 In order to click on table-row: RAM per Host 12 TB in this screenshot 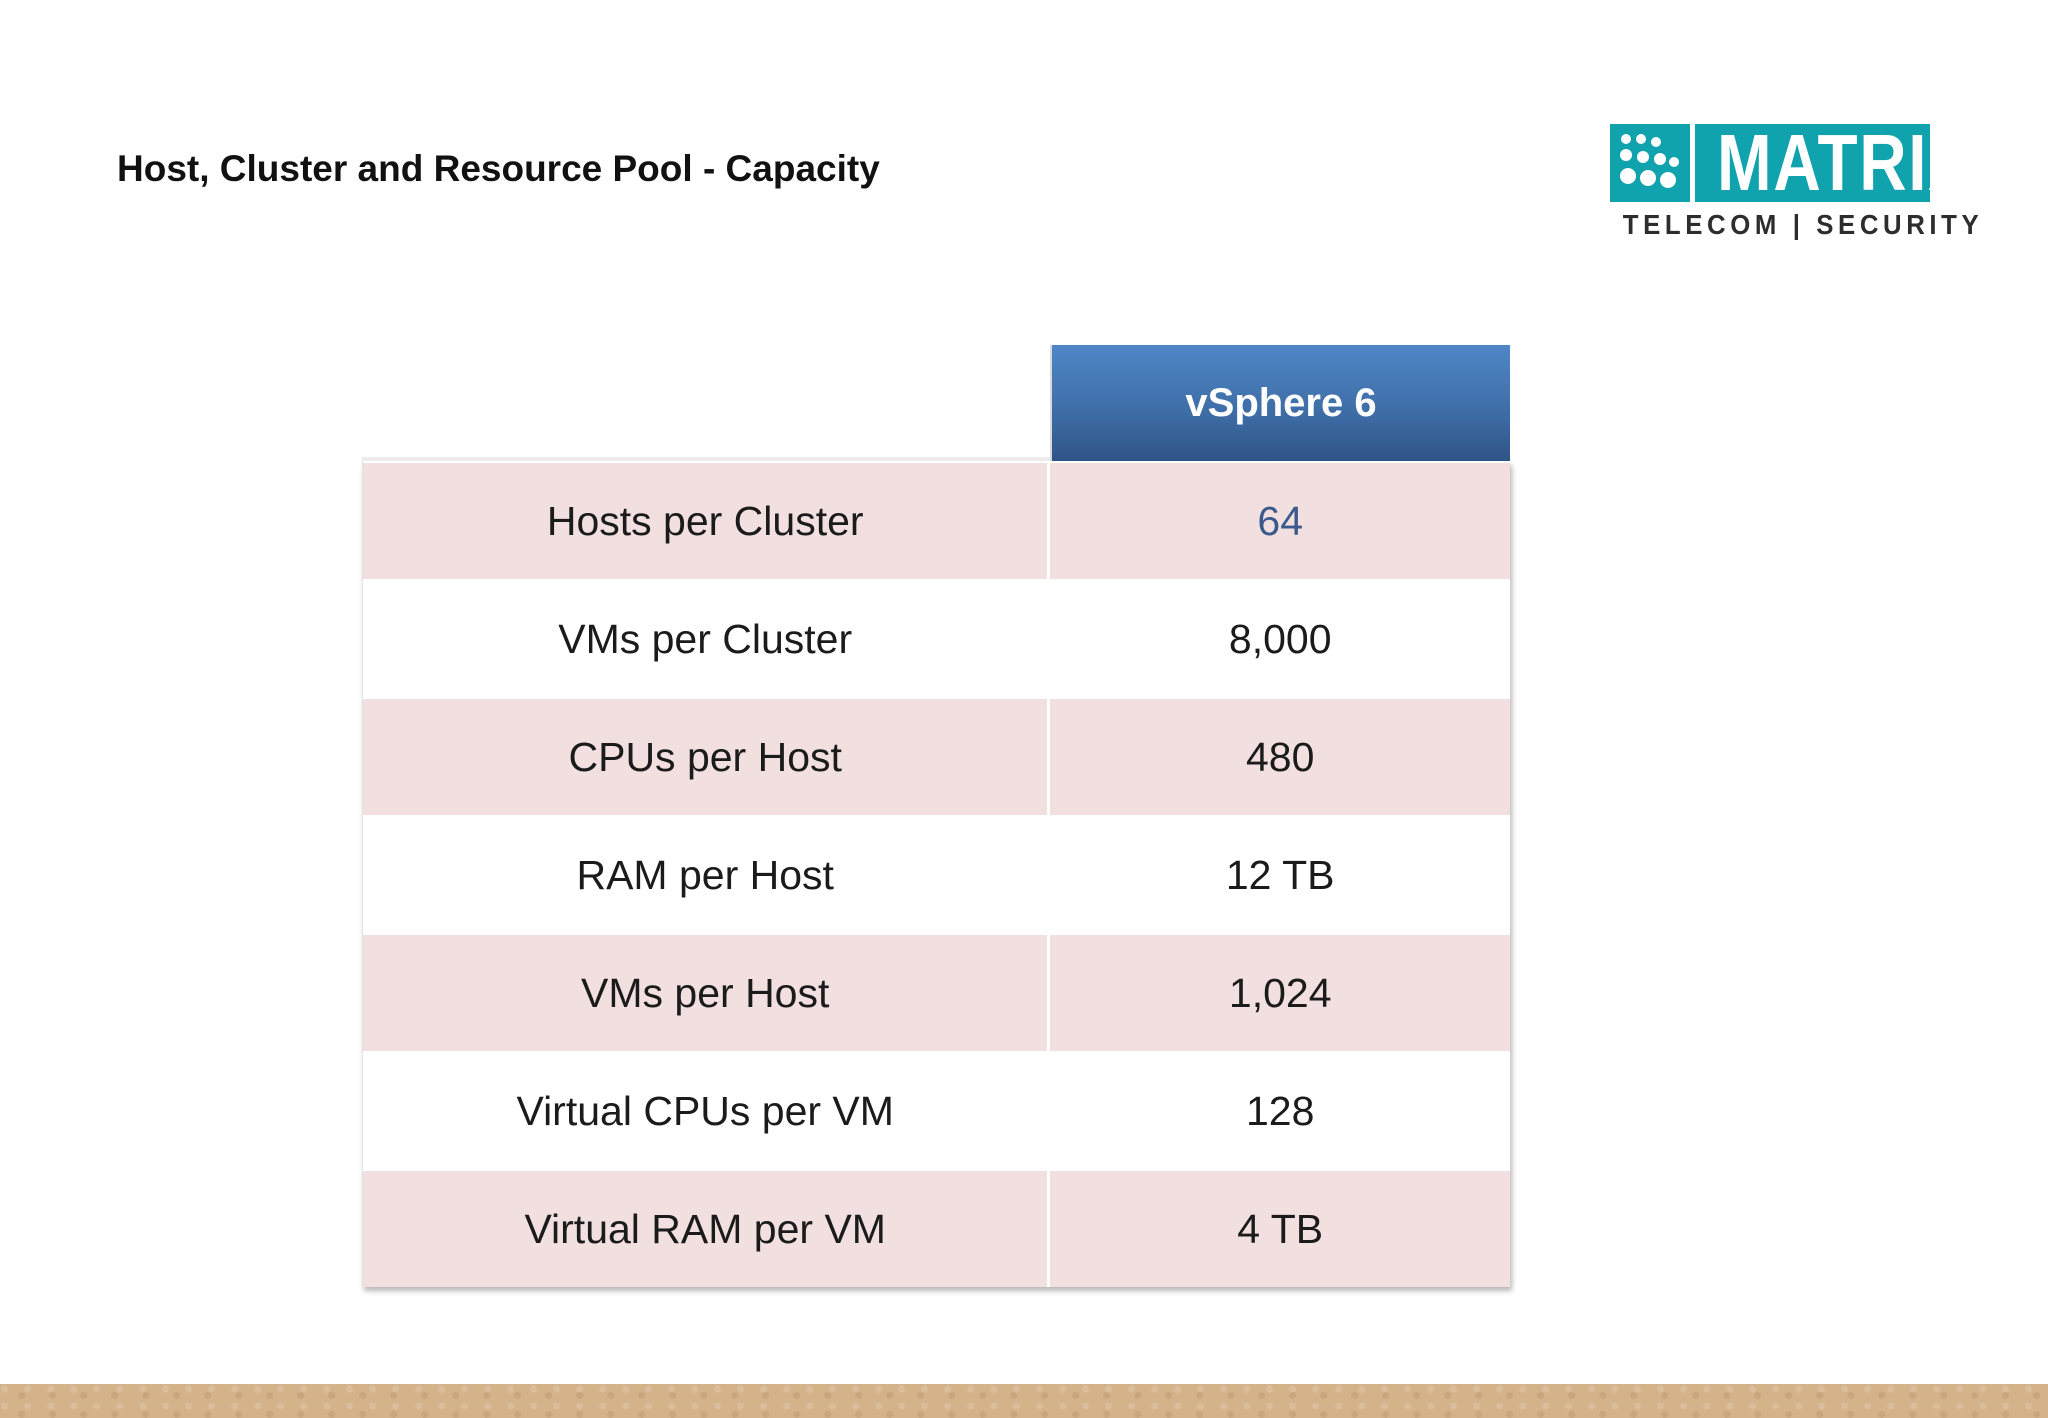, I will do `click(936, 874)`.